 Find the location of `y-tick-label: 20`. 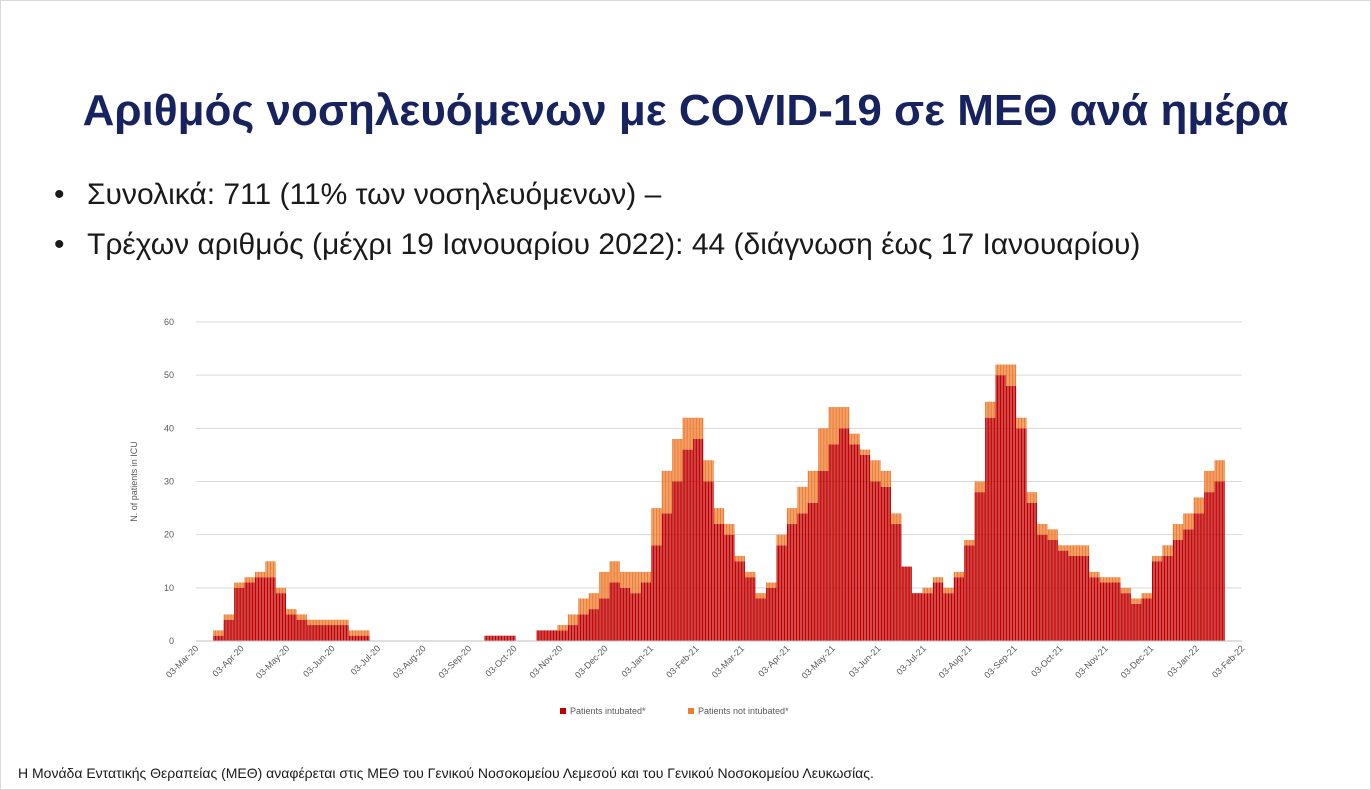

y-tick-label: 20 is located at coordinates (169, 535).